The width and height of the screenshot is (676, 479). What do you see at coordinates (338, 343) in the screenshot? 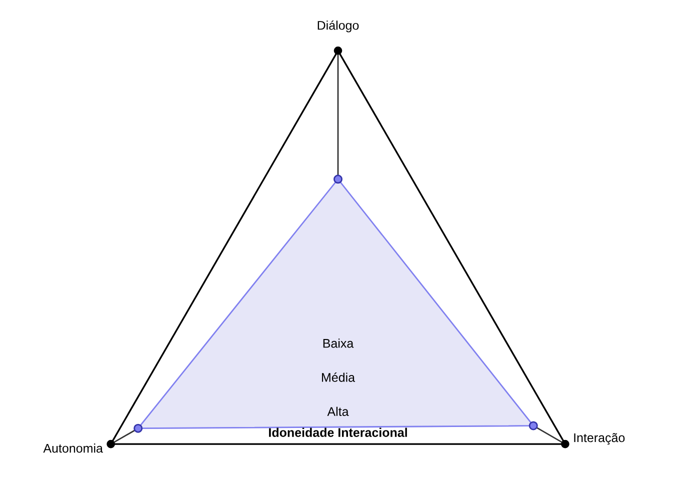
I see `text: Baixa` at bounding box center [338, 343].